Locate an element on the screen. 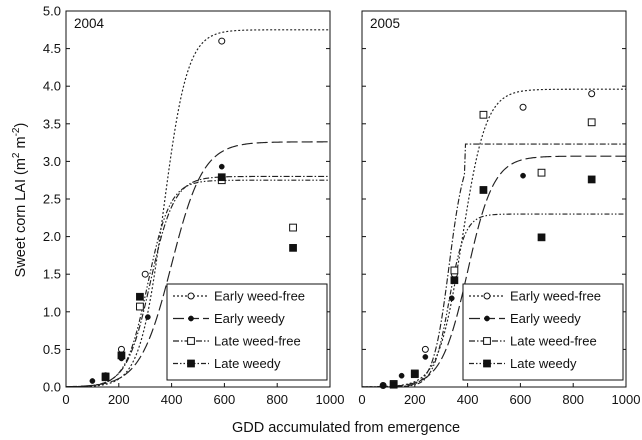  panel-label: 2004 is located at coordinates (89, 23).